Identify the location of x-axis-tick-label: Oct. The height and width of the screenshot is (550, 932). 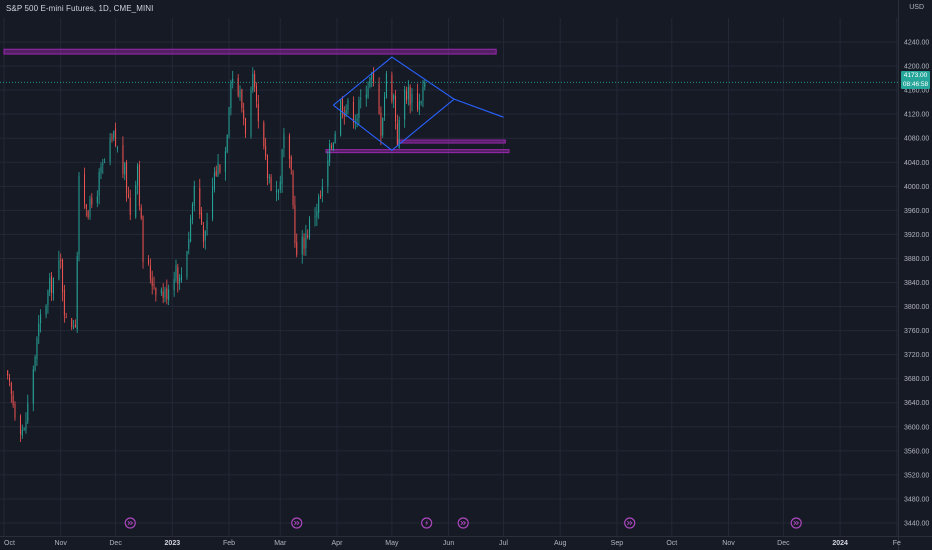
(9, 543).